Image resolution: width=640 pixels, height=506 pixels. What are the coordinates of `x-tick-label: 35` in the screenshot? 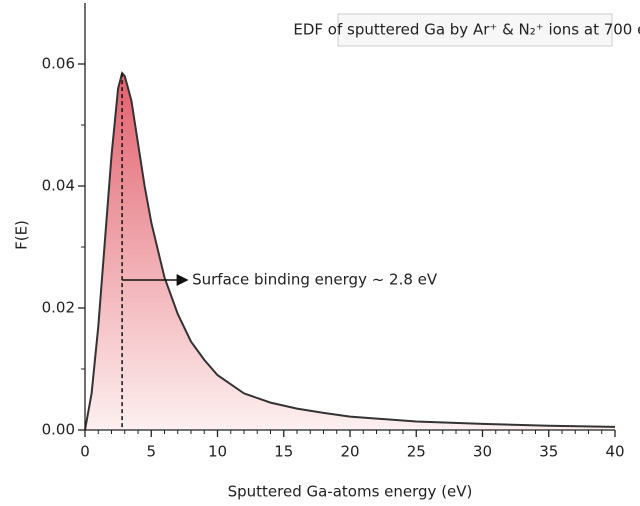 It's located at (548, 452).